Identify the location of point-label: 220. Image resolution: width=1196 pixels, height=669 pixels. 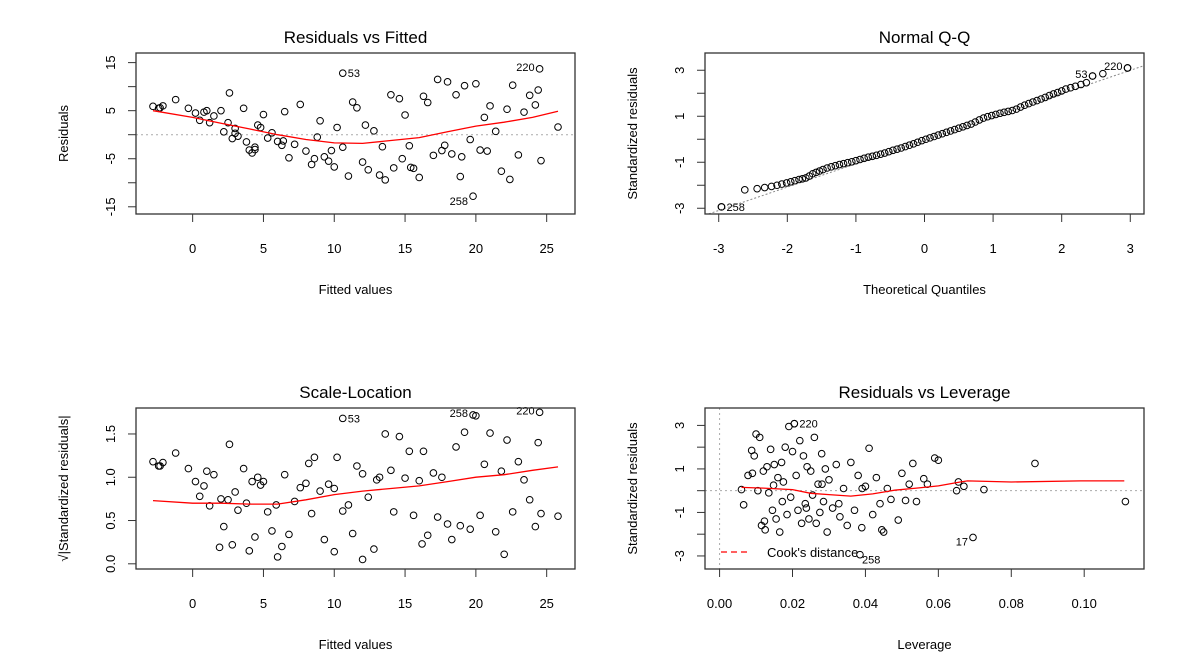
(525, 68).